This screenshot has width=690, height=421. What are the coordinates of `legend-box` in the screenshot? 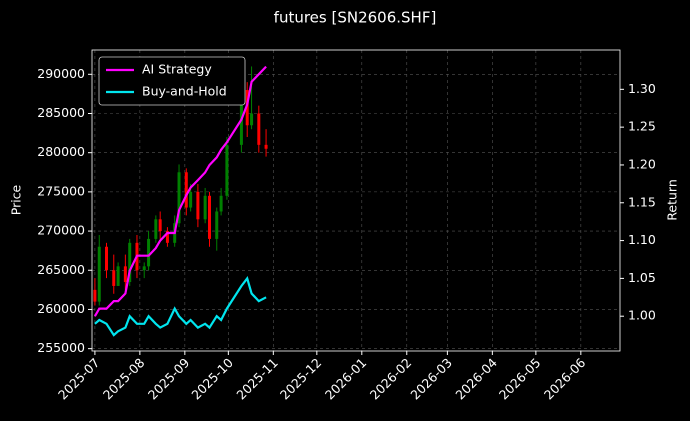 It's located at (172, 81).